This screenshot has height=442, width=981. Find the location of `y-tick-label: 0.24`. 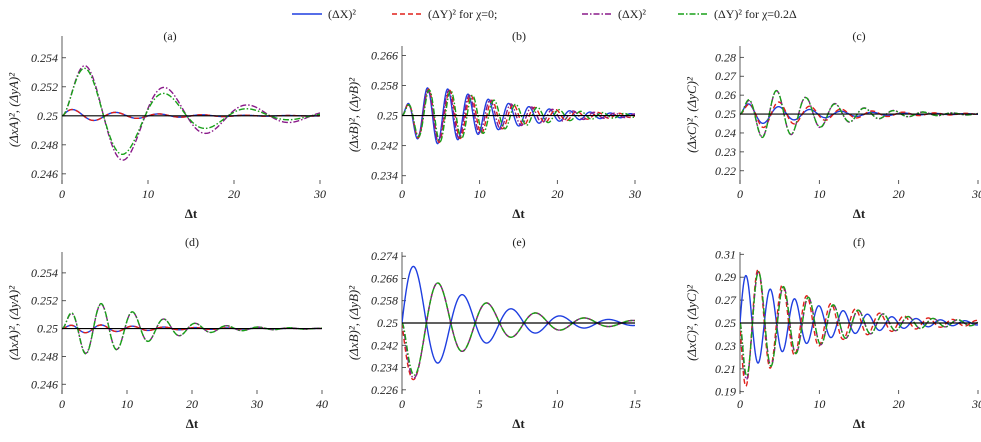

y-tick-label: 0.24 is located at coordinates (725, 133).